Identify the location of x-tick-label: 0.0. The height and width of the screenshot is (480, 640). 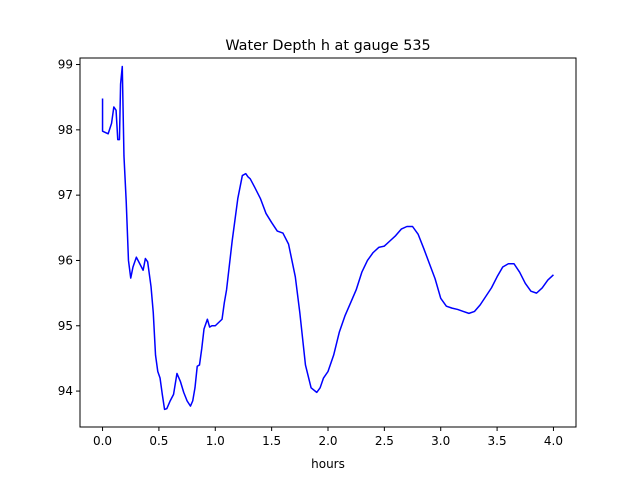
(102, 441).